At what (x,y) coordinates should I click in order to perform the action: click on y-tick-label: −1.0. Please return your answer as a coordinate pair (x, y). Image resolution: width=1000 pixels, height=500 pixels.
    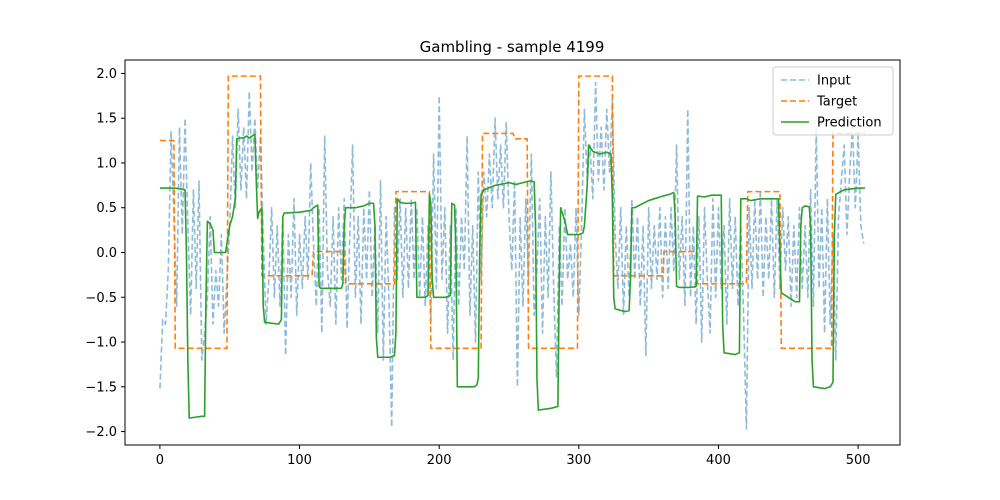
    Looking at the image, I should click on (101, 343).